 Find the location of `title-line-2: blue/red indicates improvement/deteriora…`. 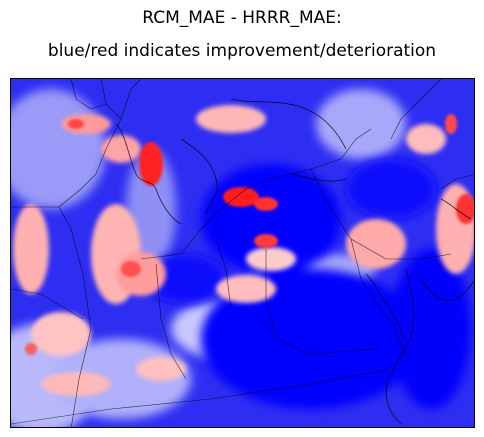

title-line-2: blue/red indicates improvement/deteriora… is located at coordinates (242, 51).